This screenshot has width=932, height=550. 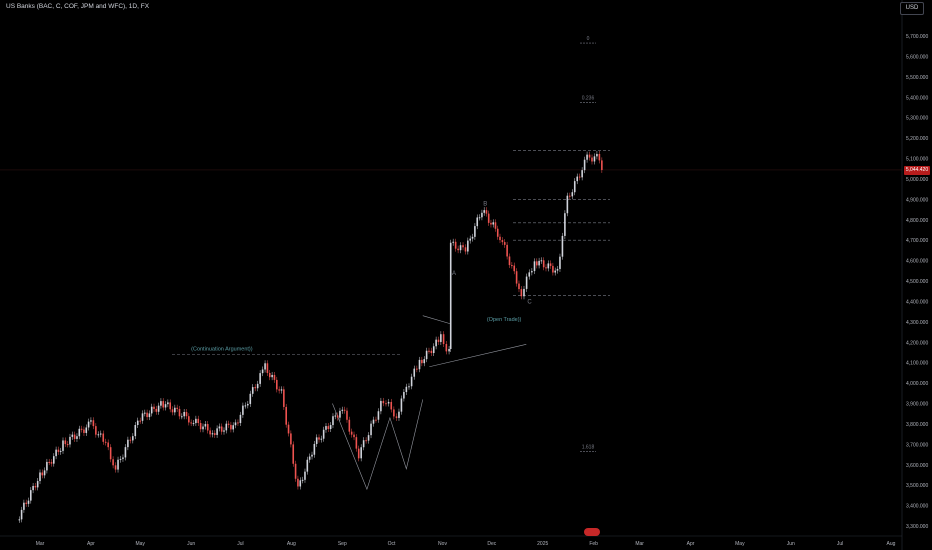 I want to click on y-tick-label: 4,000.000, so click(x=917, y=384).